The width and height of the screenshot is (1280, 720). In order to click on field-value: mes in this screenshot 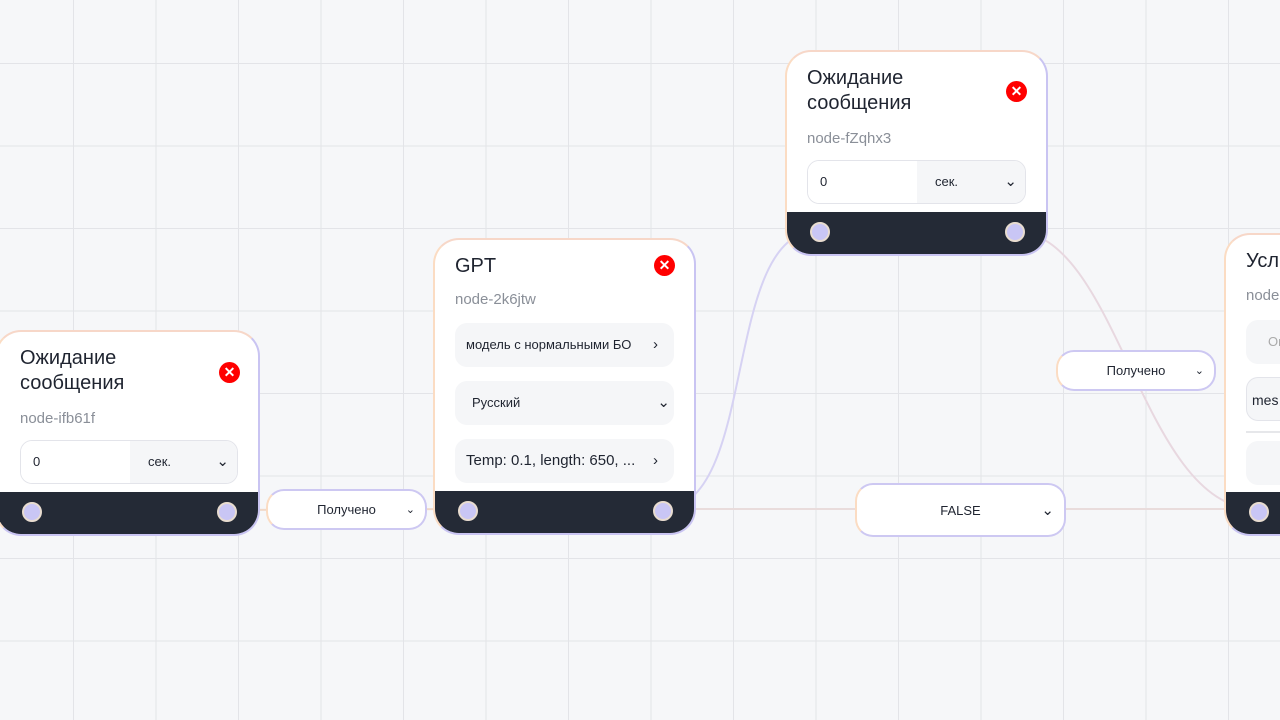, I will do `click(1265, 400)`.